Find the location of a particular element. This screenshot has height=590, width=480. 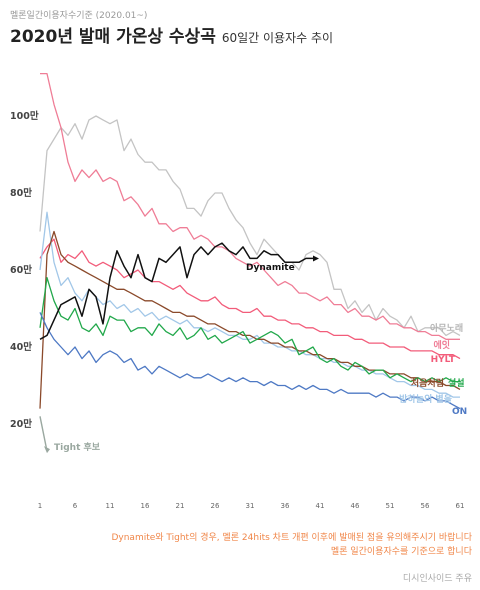

source-note: 멜론일간이용자수기준 (2020.01~) is located at coordinates (79, 16).